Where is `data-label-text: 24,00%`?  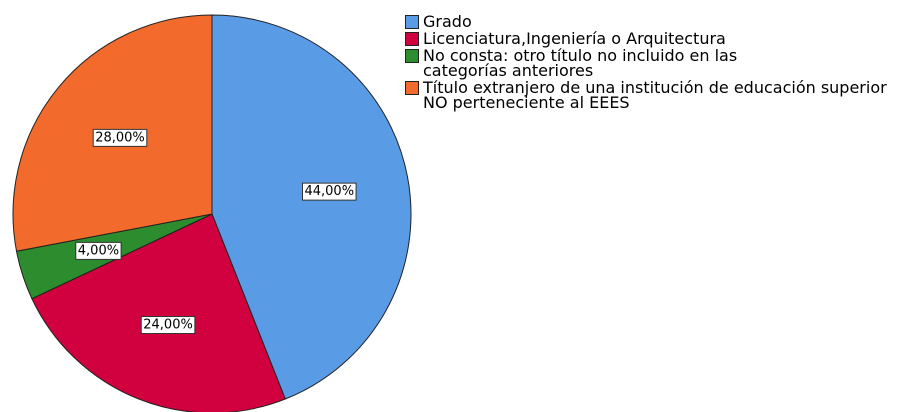
data-label-text: 24,00% is located at coordinates (168, 325).